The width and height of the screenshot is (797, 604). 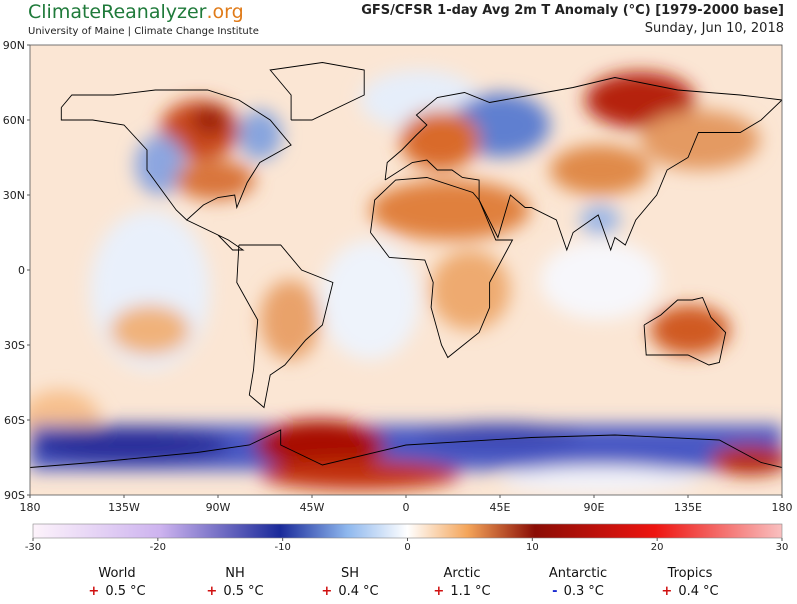 What do you see at coordinates (574, 591) in the screenshot?
I see `stat-number: 0.3` at bounding box center [574, 591].